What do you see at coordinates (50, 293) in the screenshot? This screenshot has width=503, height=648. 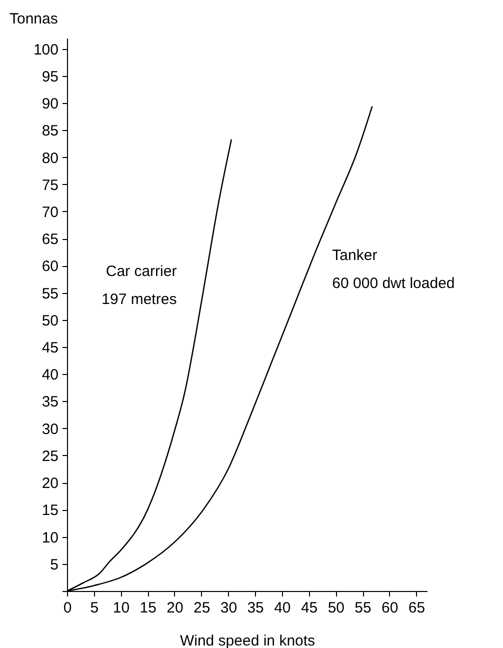 I see `y-tick-label: 55` at bounding box center [50, 293].